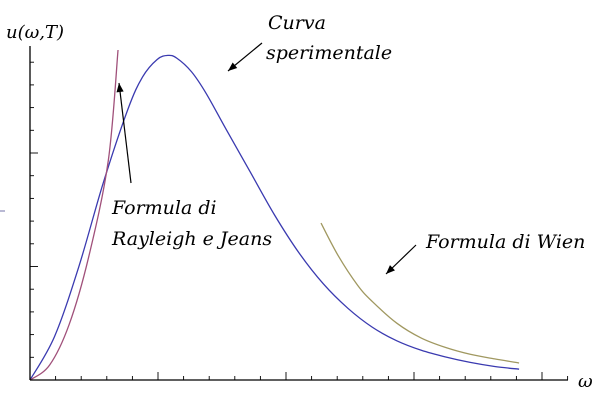 This screenshot has height=413, width=609. What do you see at coordinates (120, 88) in the screenshot?
I see `arrow-rayleigh-jeans-head` at bounding box center [120, 88].